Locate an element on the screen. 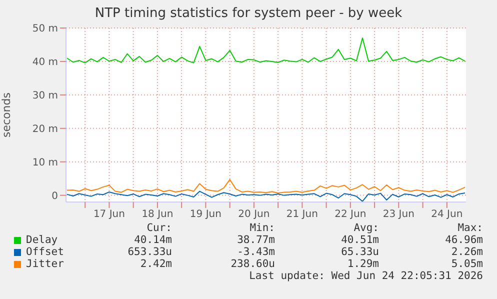  text: 238.60u is located at coordinates (252, 264).